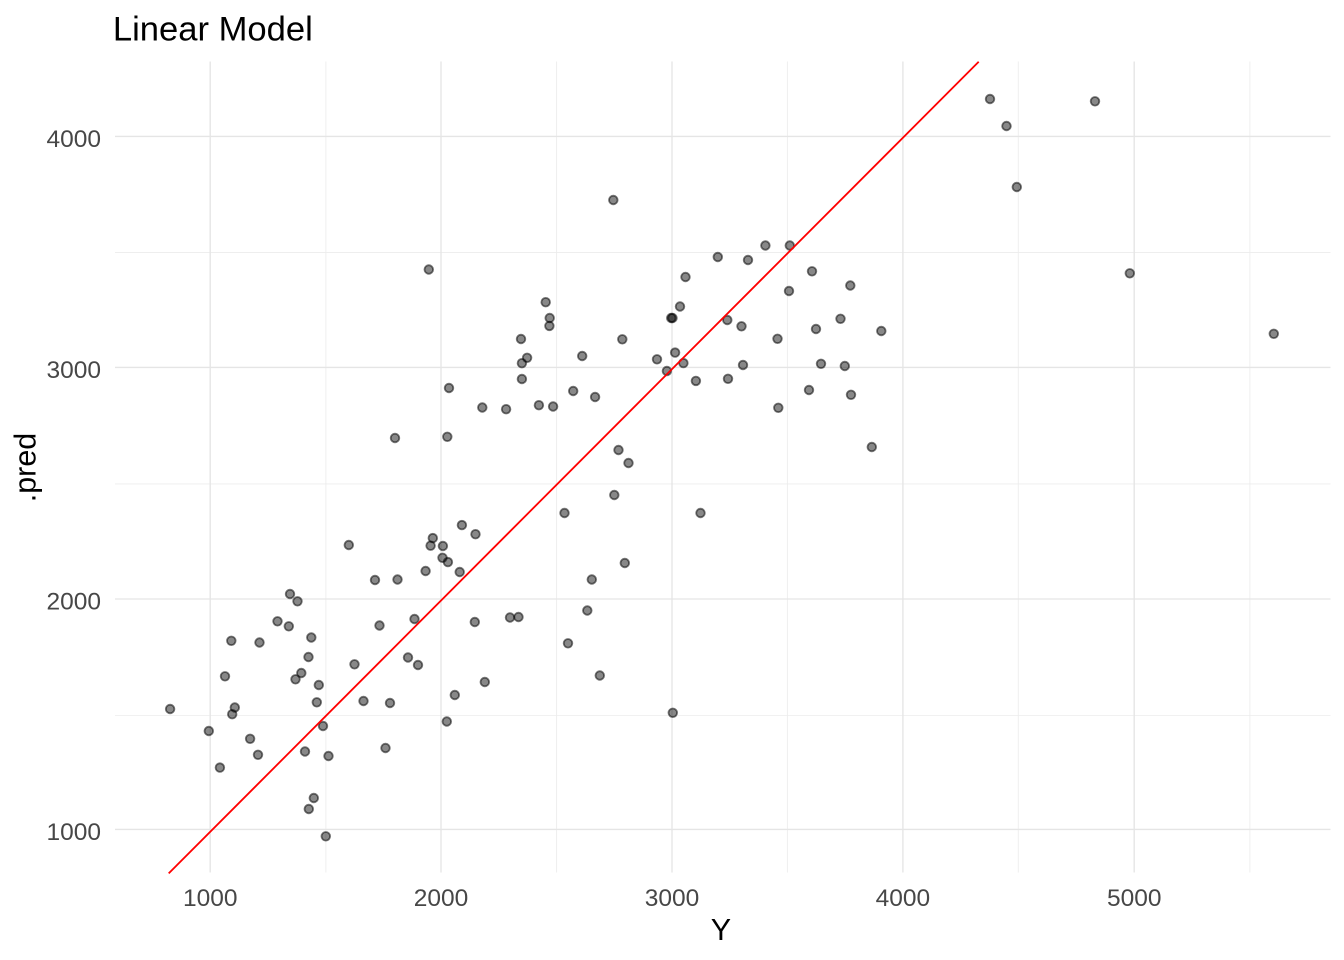 This screenshot has width=1344, height=960. Describe the element at coordinates (26, 468) in the screenshot. I see `svg-text: .pred` at that location.